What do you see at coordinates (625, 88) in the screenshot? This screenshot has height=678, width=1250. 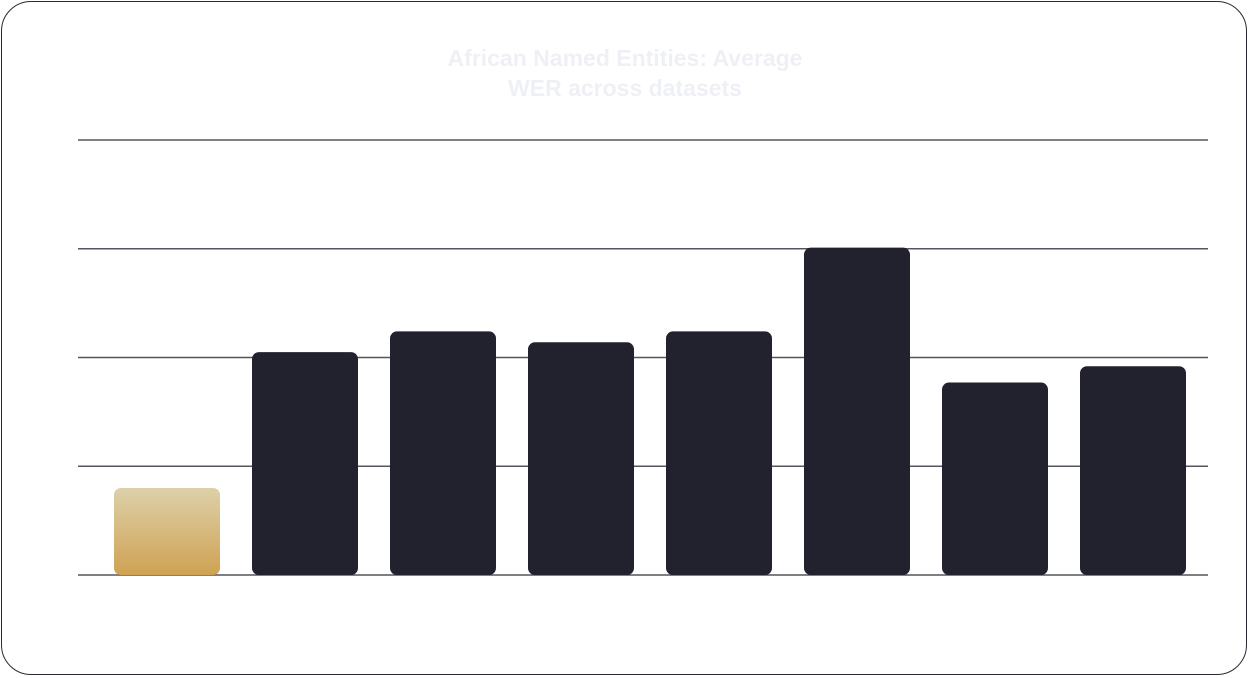 I see `chart-title-line-2: WER across datasets` at bounding box center [625, 88].